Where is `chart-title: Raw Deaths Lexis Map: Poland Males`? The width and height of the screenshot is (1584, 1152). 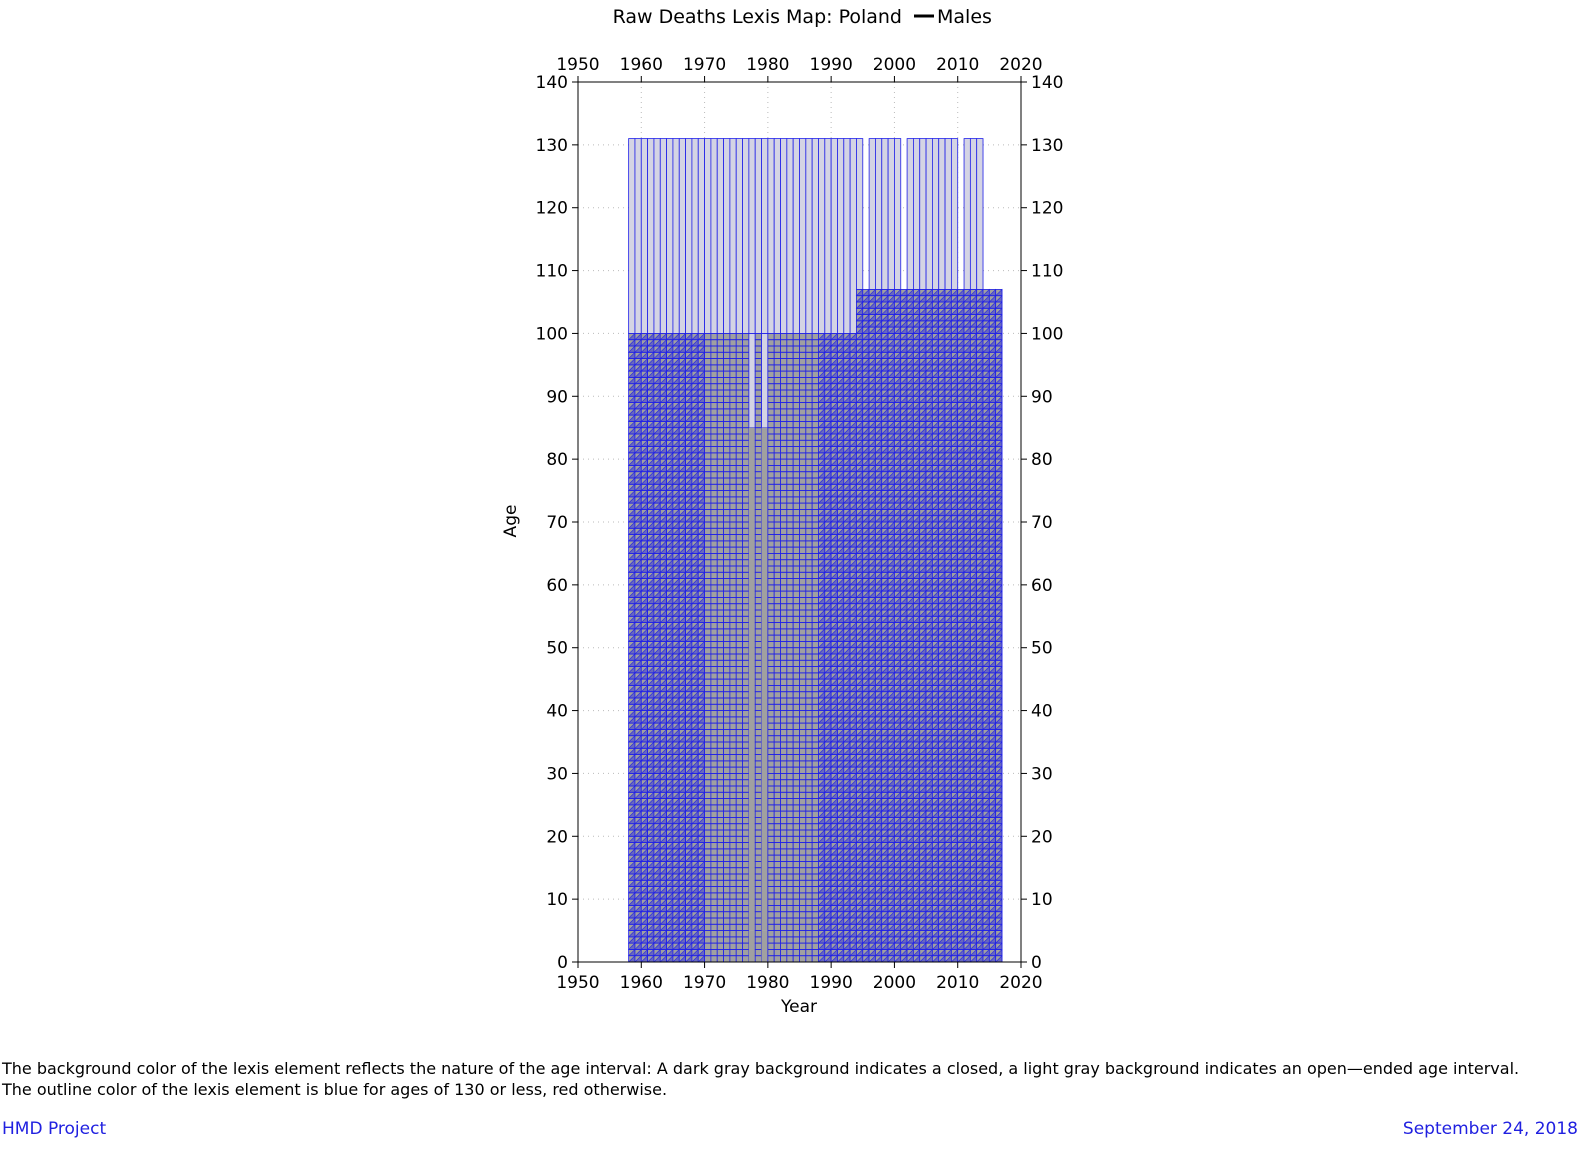
chart-title: Raw Deaths Lexis Map: Poland Males is located at coordinates (802, 17).